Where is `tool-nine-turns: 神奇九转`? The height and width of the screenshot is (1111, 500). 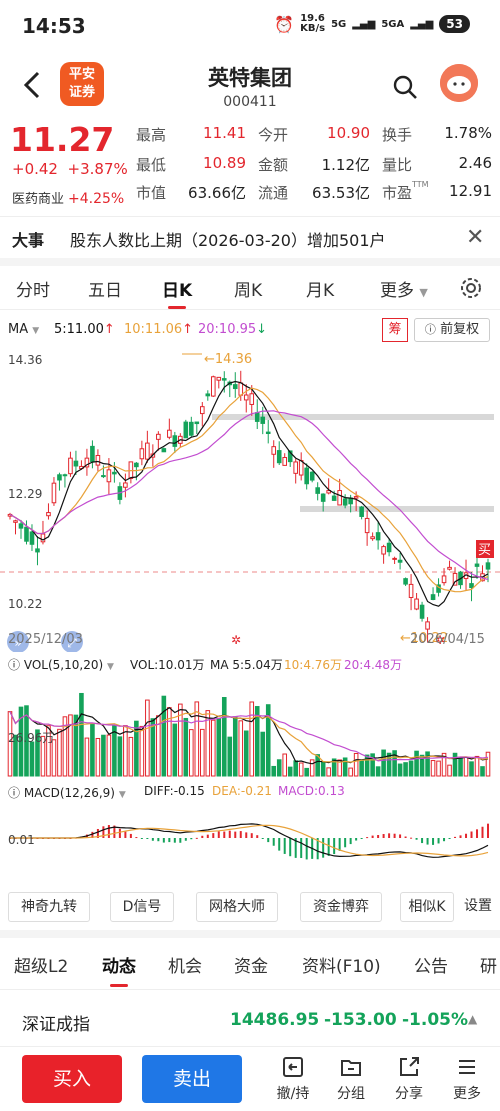 tool-nine-turns: 神奇九转 is located at coordinates (49, 907).